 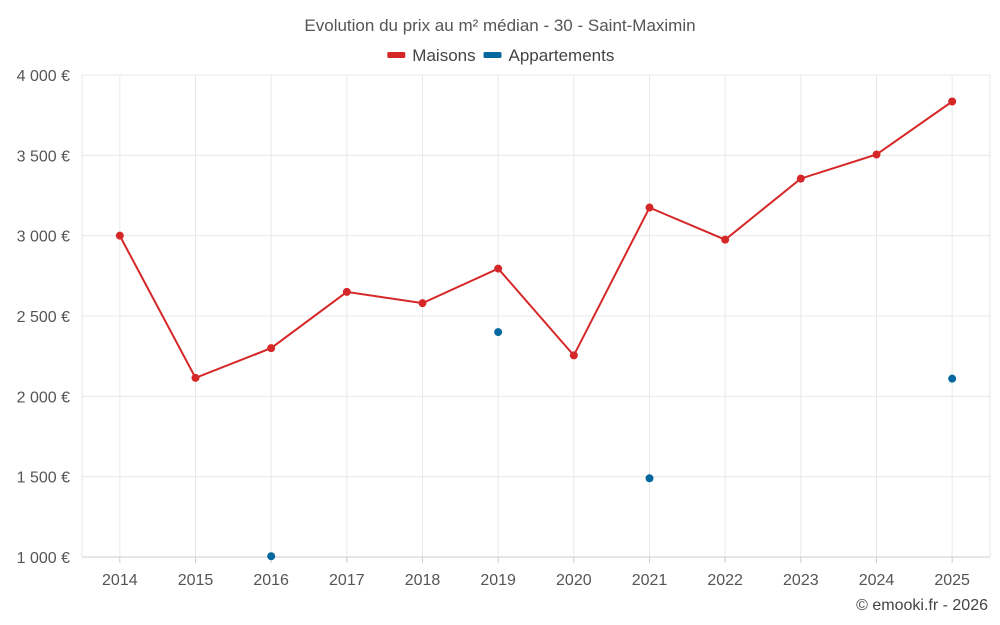 What do you see at coordinates (43, 237) in the screenshot?
I see `y-tick-label: 3 000 €` at bounding box center [43, 237].